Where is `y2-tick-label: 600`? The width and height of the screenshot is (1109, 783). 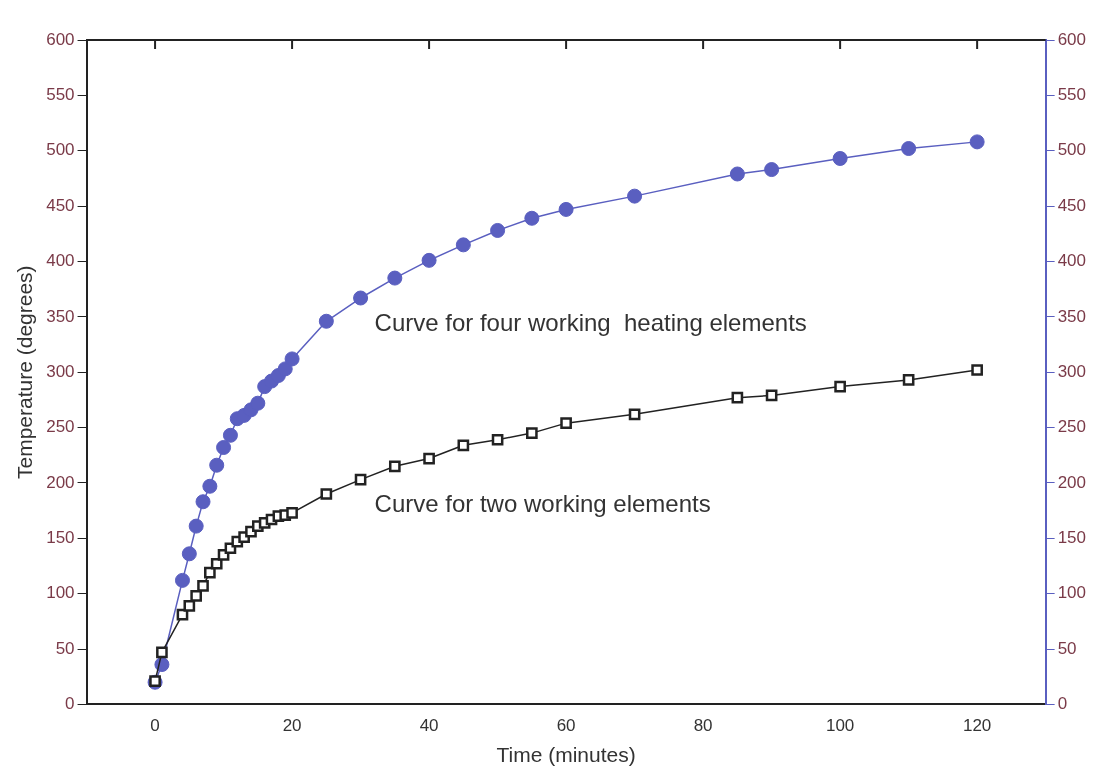
y2-tick-label: 600 is located at coordinates (1072, 39).